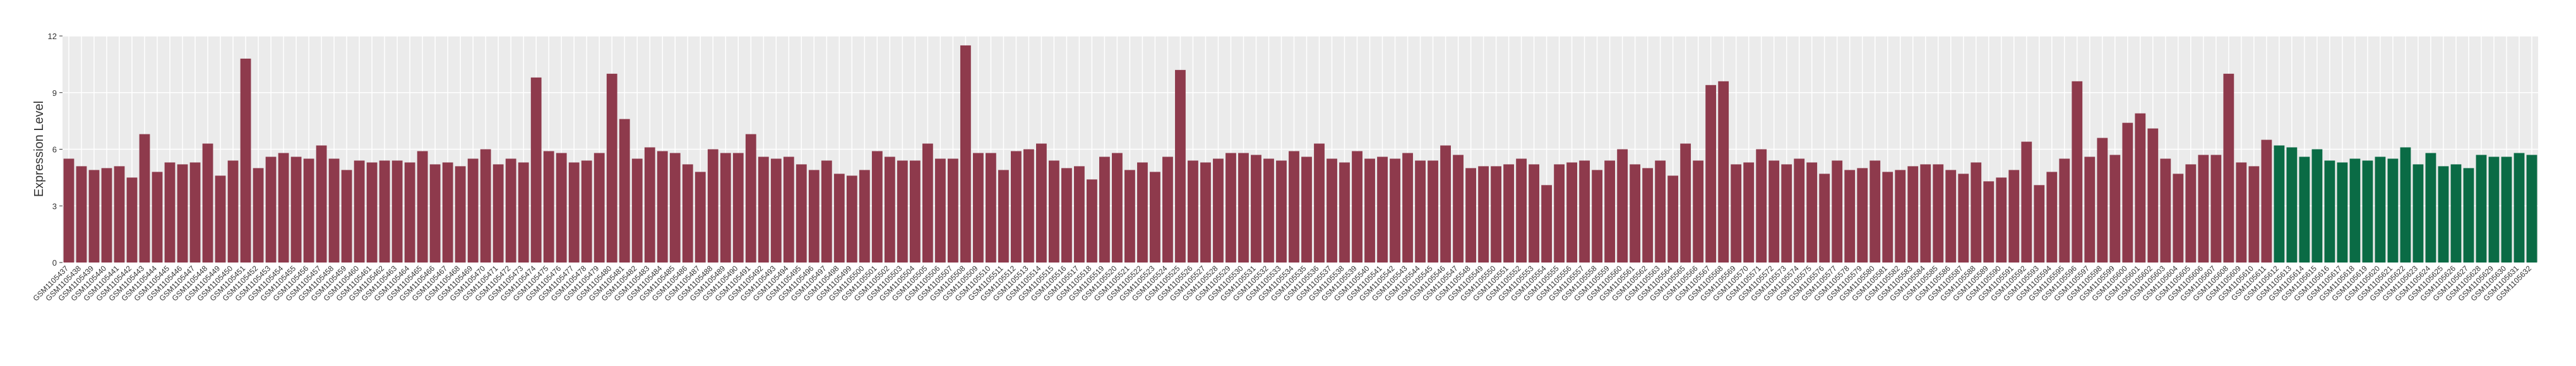  I want to click on y-tick-label: 6, so click(54, 150).